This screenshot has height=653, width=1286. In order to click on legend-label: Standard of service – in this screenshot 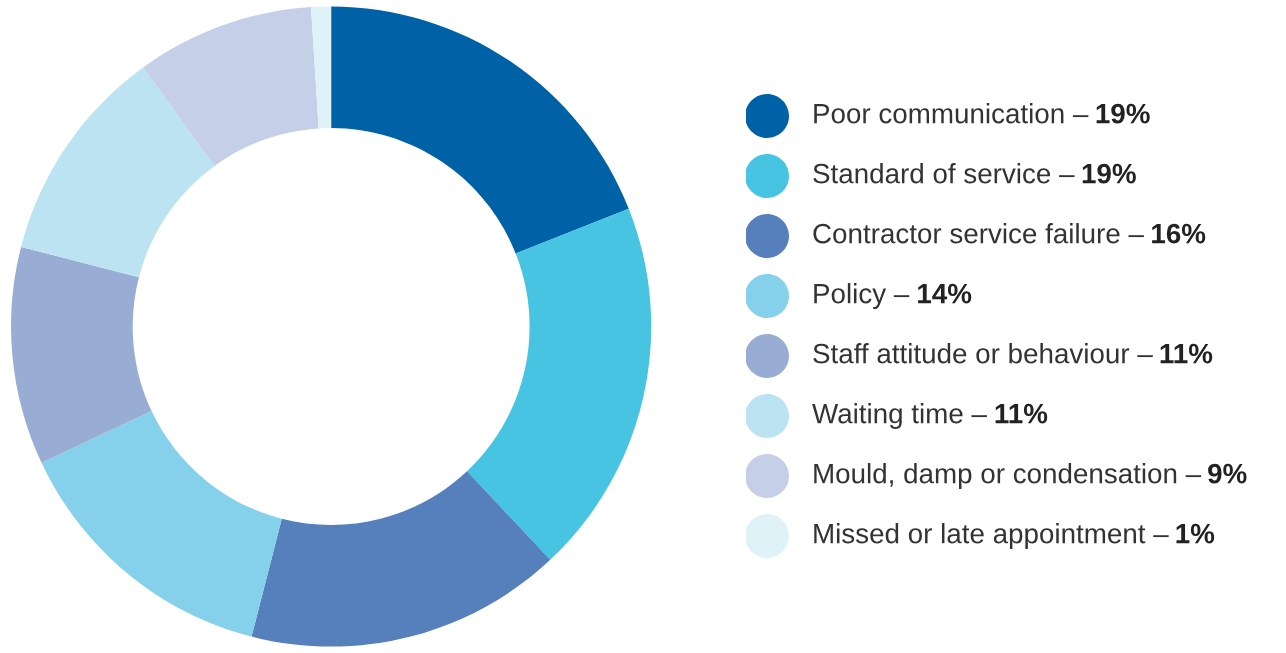, I will do `click(944, 173)`.